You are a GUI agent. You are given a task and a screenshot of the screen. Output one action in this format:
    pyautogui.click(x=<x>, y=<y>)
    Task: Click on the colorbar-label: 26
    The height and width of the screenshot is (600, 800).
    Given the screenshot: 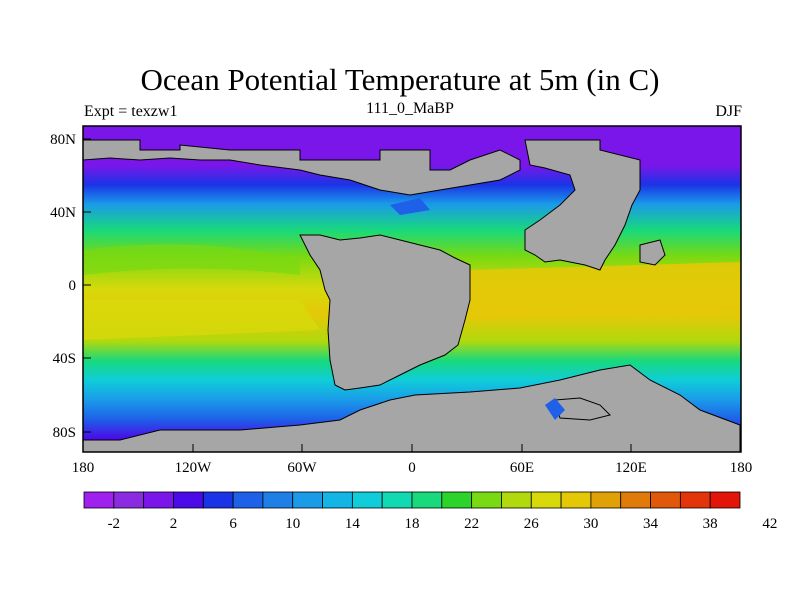 What is the action you would take?
    pyautogui.click(x=532, y=524)
    